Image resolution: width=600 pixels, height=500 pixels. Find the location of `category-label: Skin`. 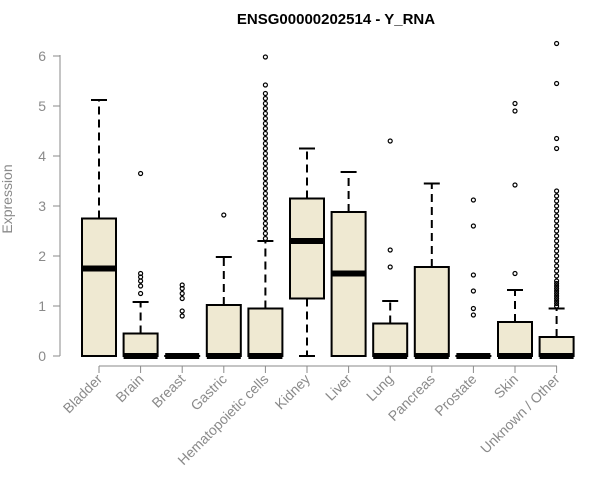

category-label: Skin is located at coordinates (506, 386).